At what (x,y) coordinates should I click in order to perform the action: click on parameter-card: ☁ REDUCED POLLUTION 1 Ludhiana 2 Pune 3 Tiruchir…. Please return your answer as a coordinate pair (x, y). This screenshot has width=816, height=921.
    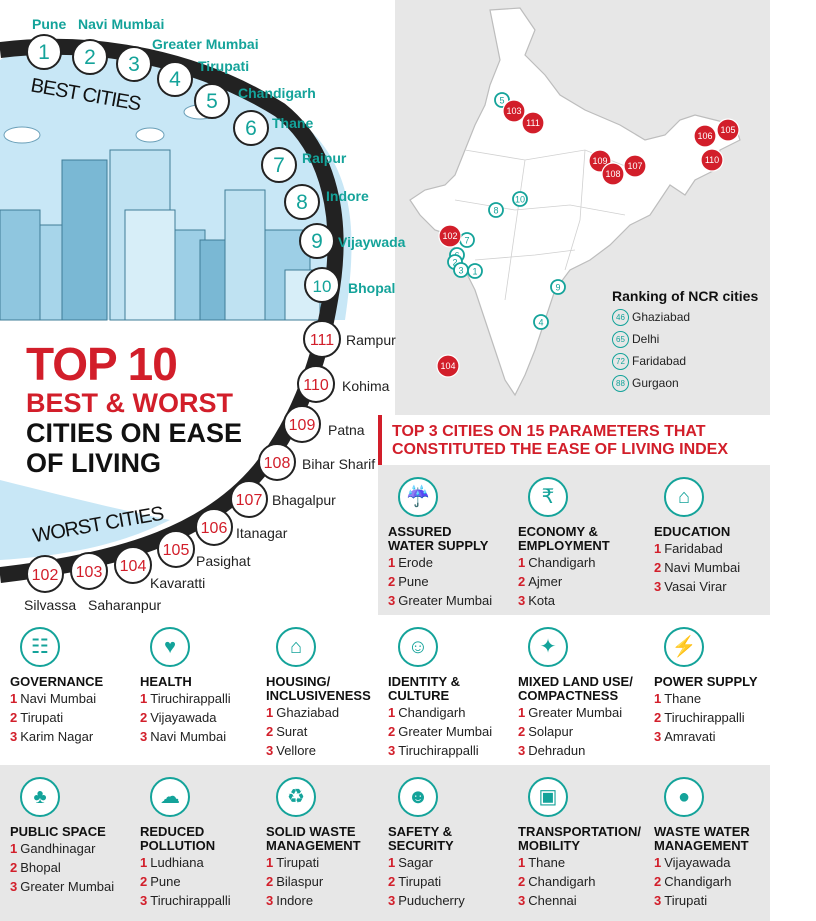
    Looking at the image, I should click on (193, 843).